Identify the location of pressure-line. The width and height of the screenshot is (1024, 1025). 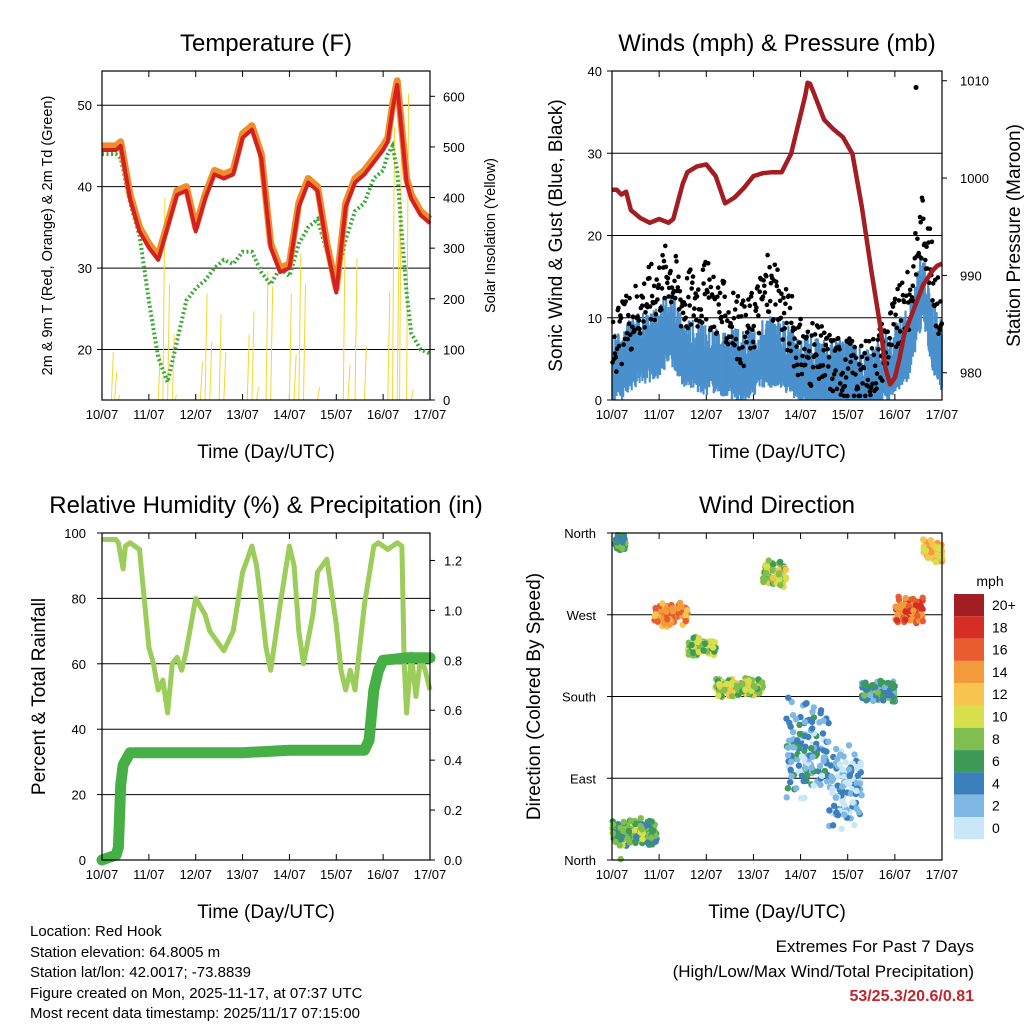
(777, 233).